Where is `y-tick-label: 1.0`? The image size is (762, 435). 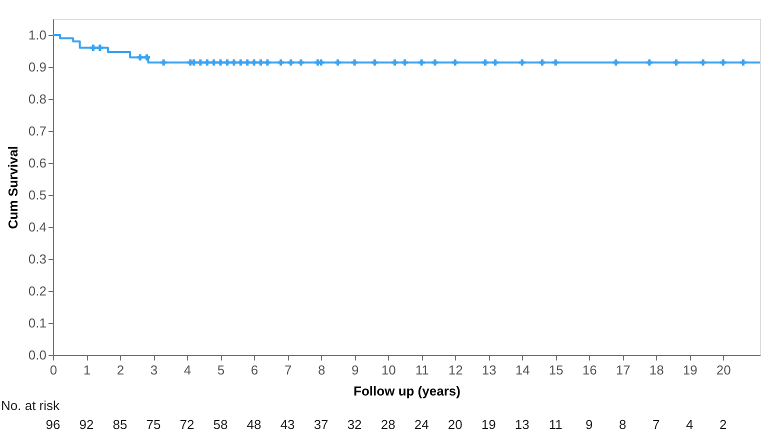 y-tick-label: 1.0 is located at coordinates (37, 35).